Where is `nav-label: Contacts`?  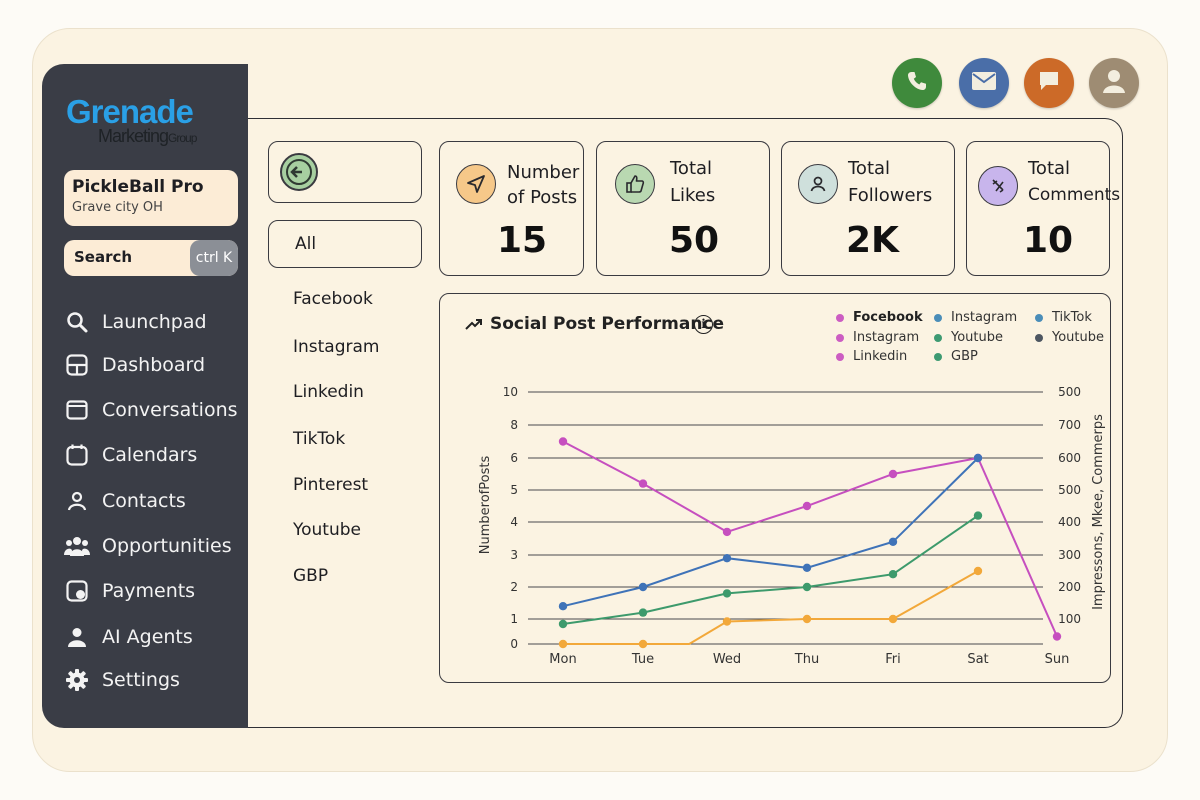
nav-label: Contacts is located at coordinates (144, 501).